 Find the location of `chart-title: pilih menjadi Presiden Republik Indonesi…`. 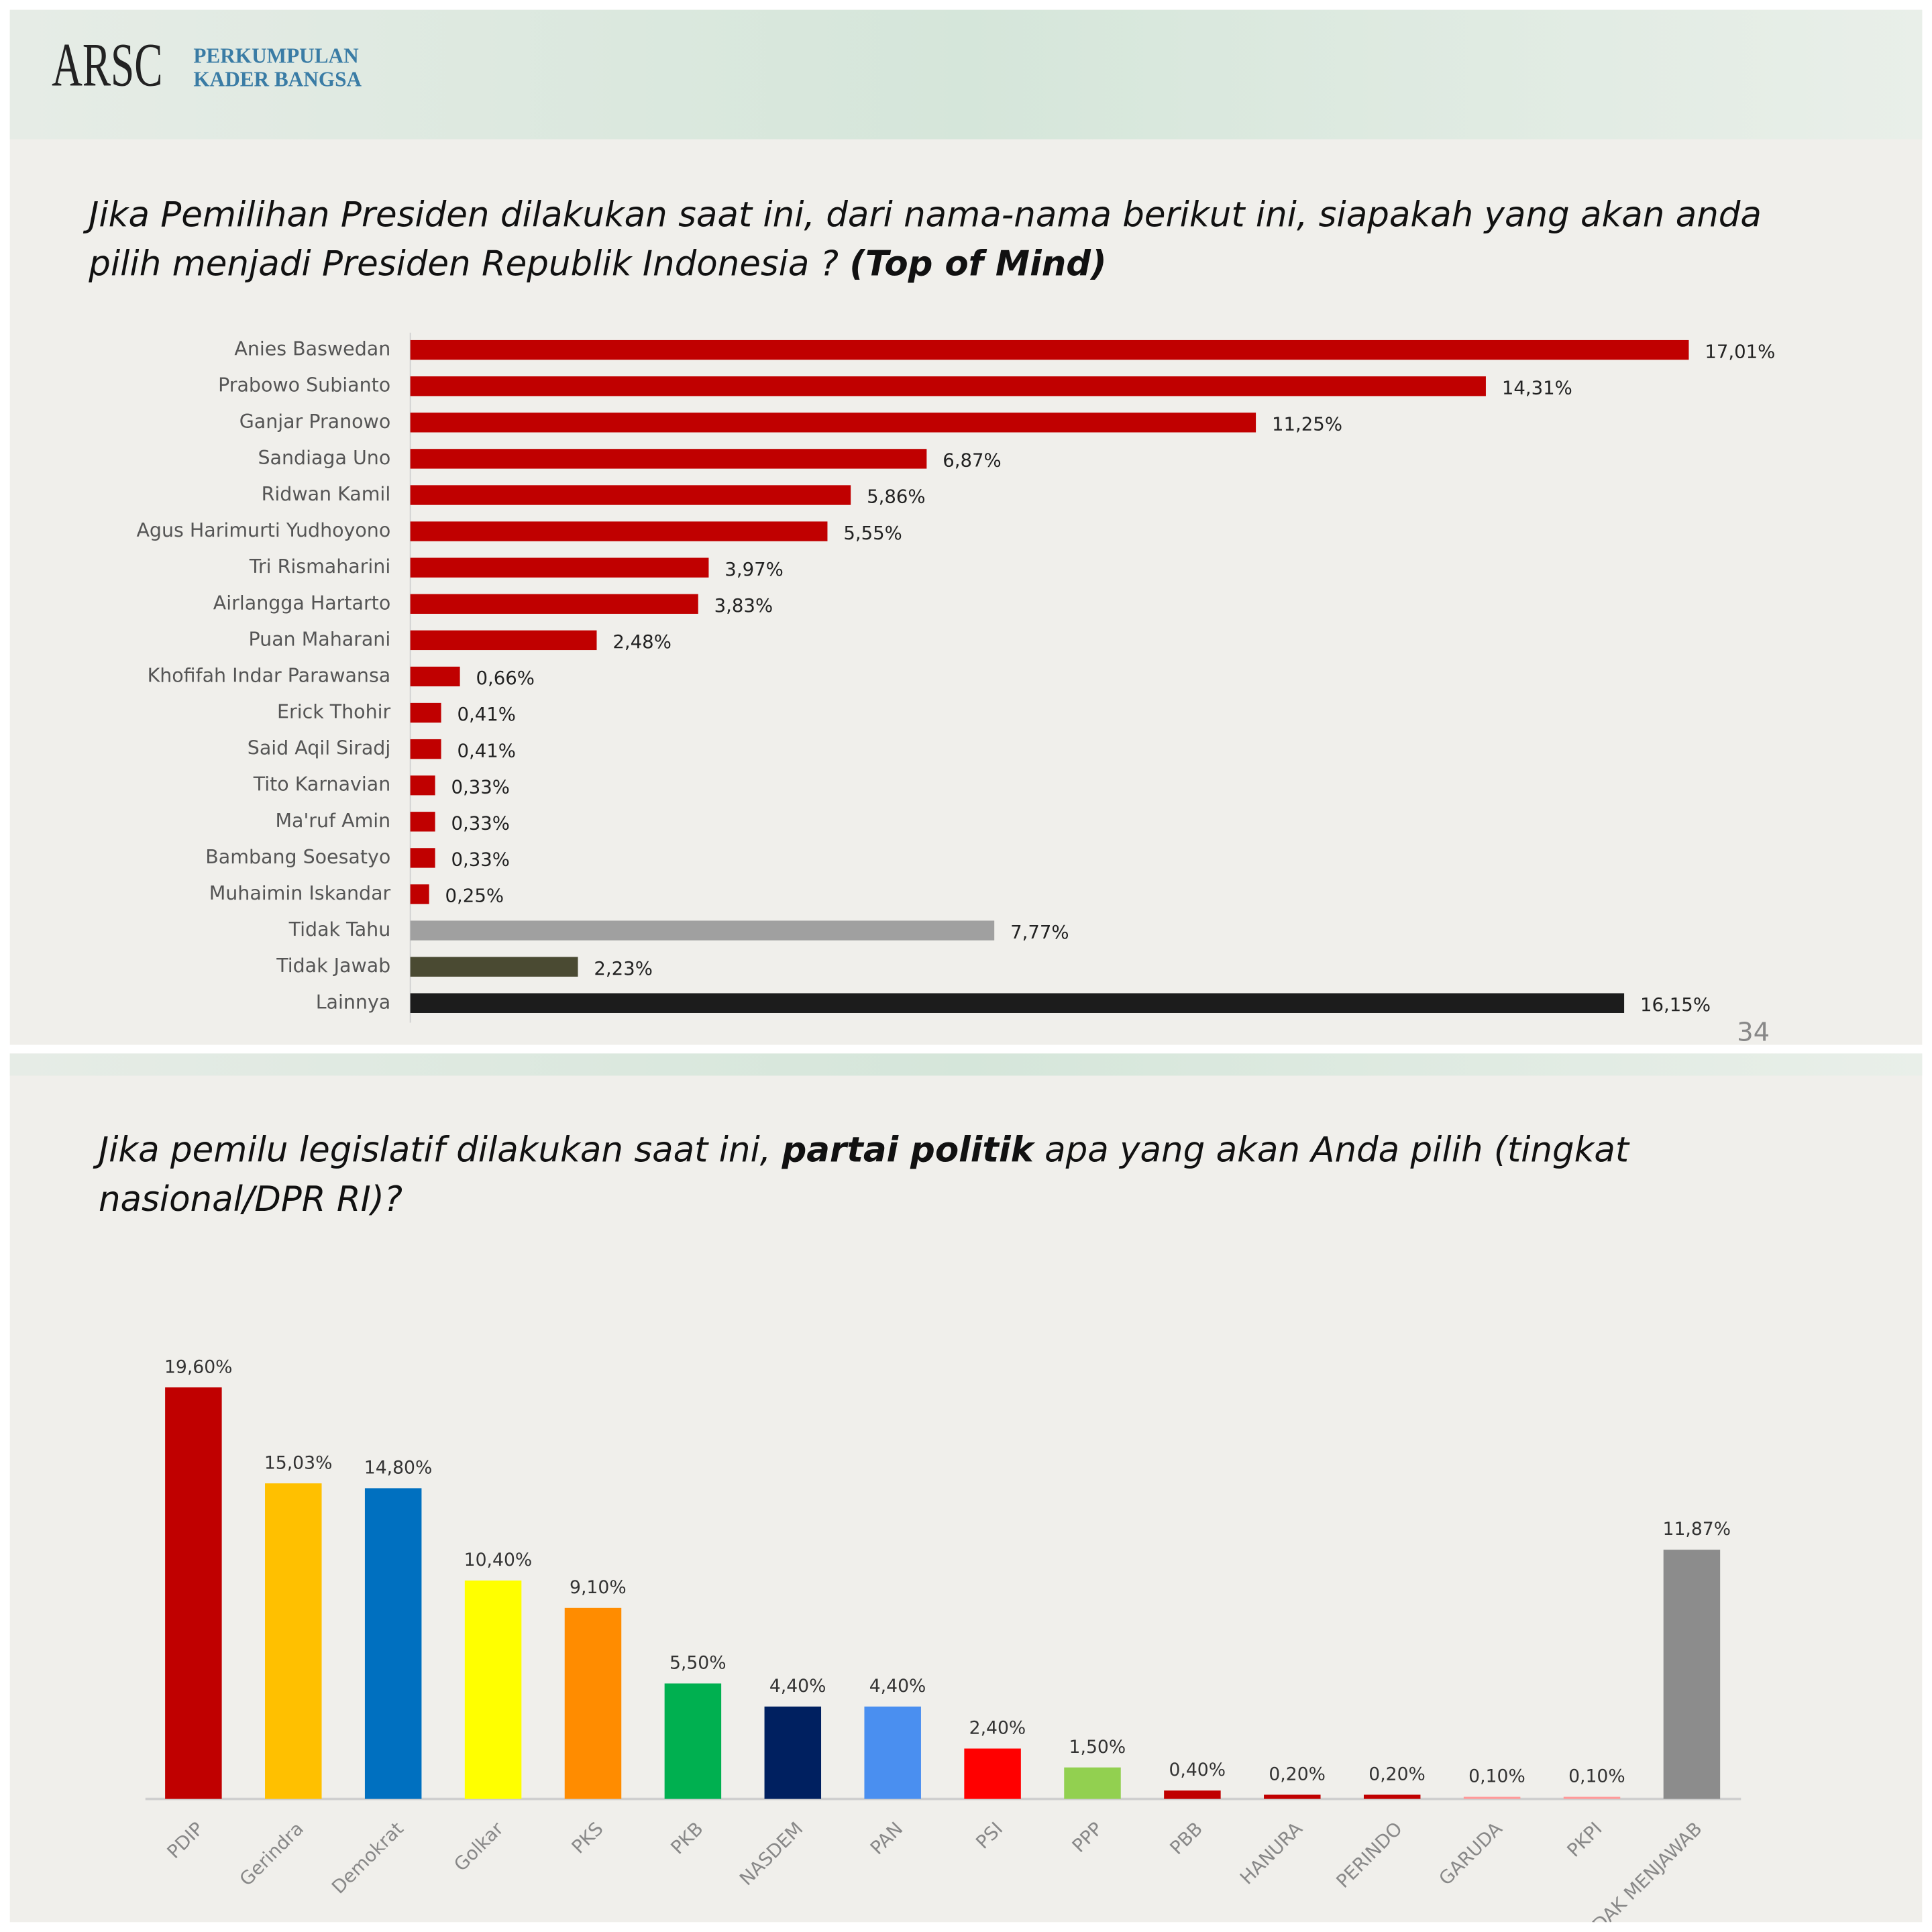

chart-title: pilih menjadi Presiden Republik Indonesi… is located at coordinates (597, 264).